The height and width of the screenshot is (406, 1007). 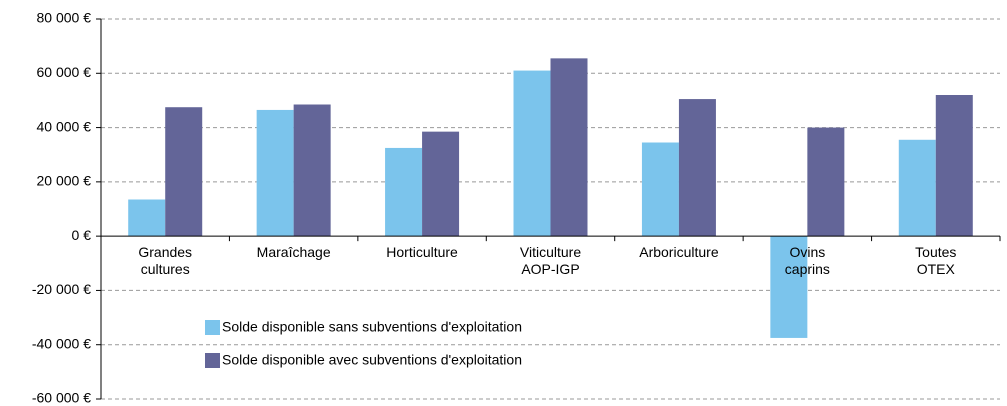 I want to click on y-tick-label: -20 000 €, so click(x=61, y=289).